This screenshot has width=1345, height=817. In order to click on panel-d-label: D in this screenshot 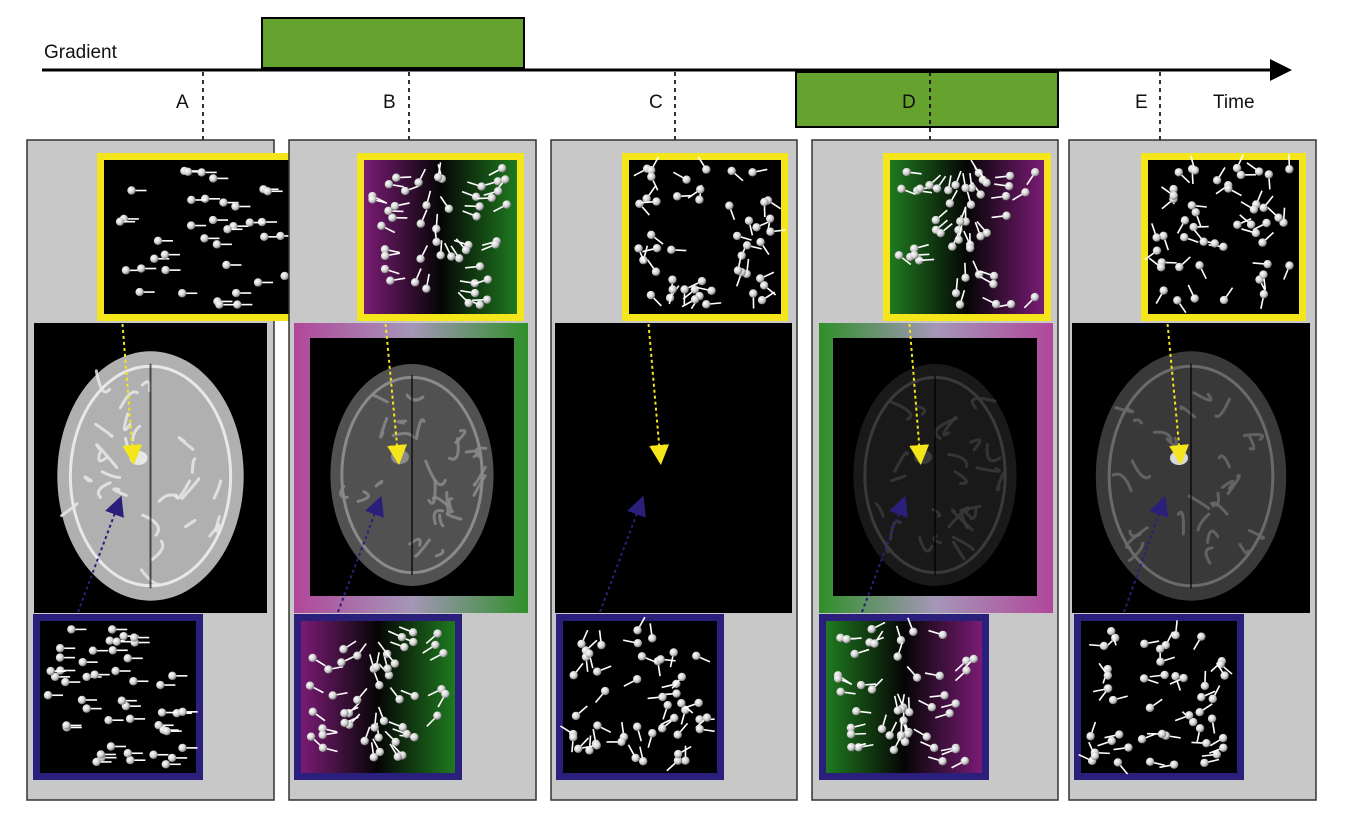, I will do `click(909, 102)`.